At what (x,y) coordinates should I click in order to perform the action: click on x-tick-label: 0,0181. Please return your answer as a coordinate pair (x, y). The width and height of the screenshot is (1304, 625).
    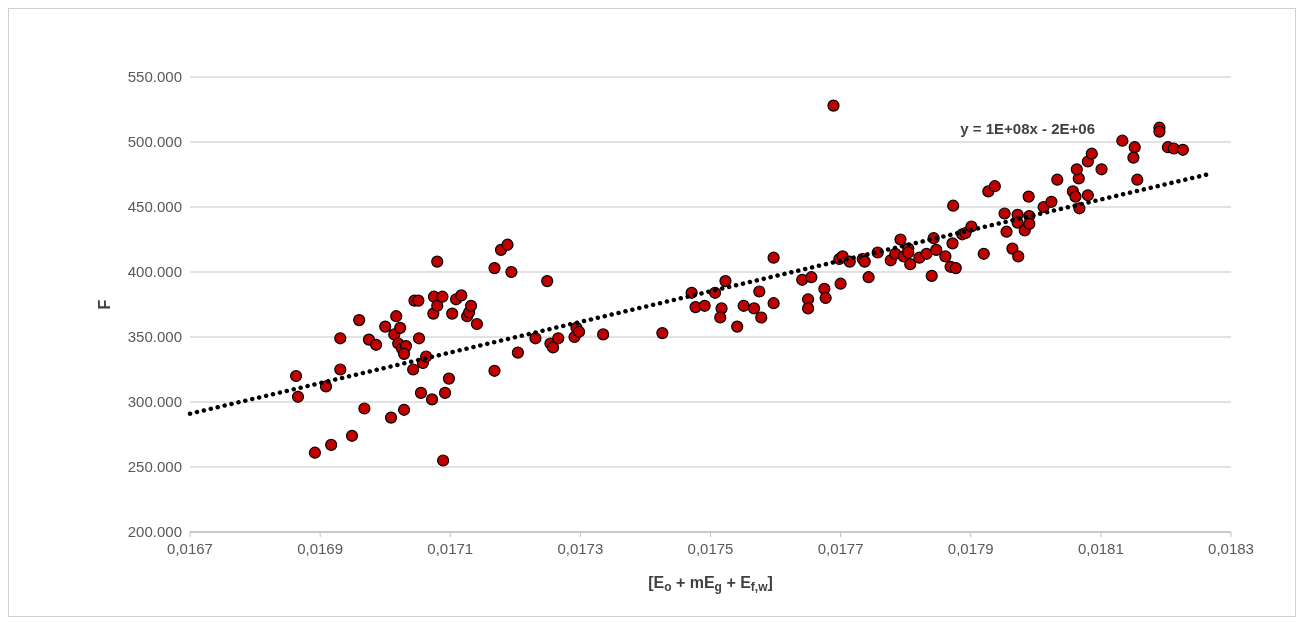
    Looking at the image, I should click on (1100, 548).